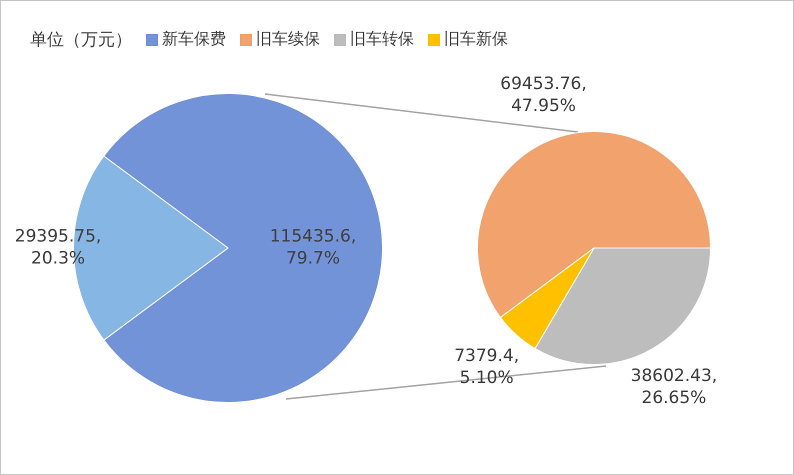 This screenshot has width=794, height=475. What do you see at coordinates (313, 247) in the screenshot?
I see `data-label: 115435.6, 79.7%` at bounding box center [313, 247].